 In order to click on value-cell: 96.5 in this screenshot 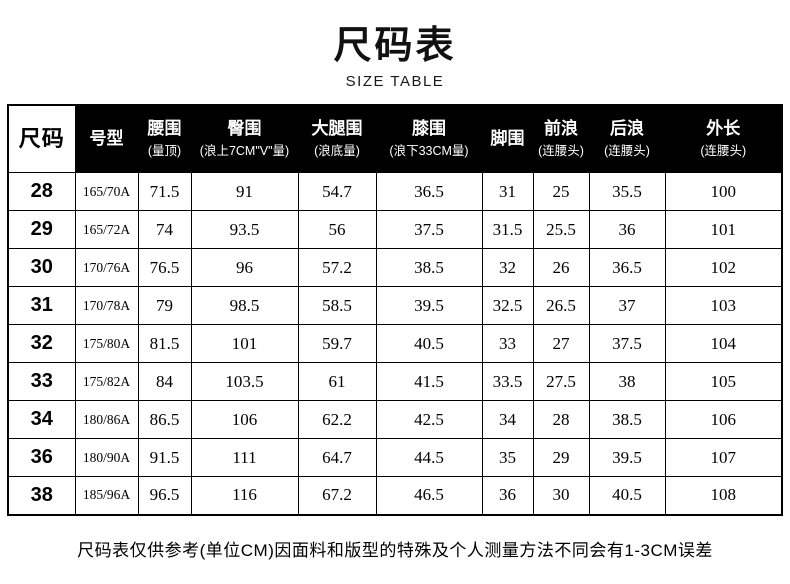, I will do `click(164, 495)`.